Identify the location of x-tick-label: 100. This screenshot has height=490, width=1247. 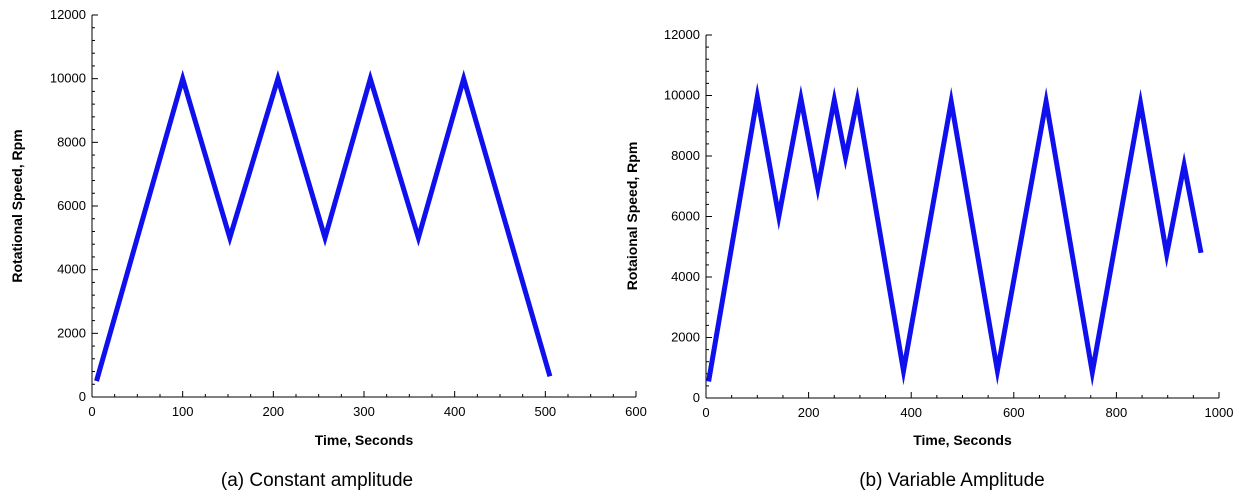
(183, 411).